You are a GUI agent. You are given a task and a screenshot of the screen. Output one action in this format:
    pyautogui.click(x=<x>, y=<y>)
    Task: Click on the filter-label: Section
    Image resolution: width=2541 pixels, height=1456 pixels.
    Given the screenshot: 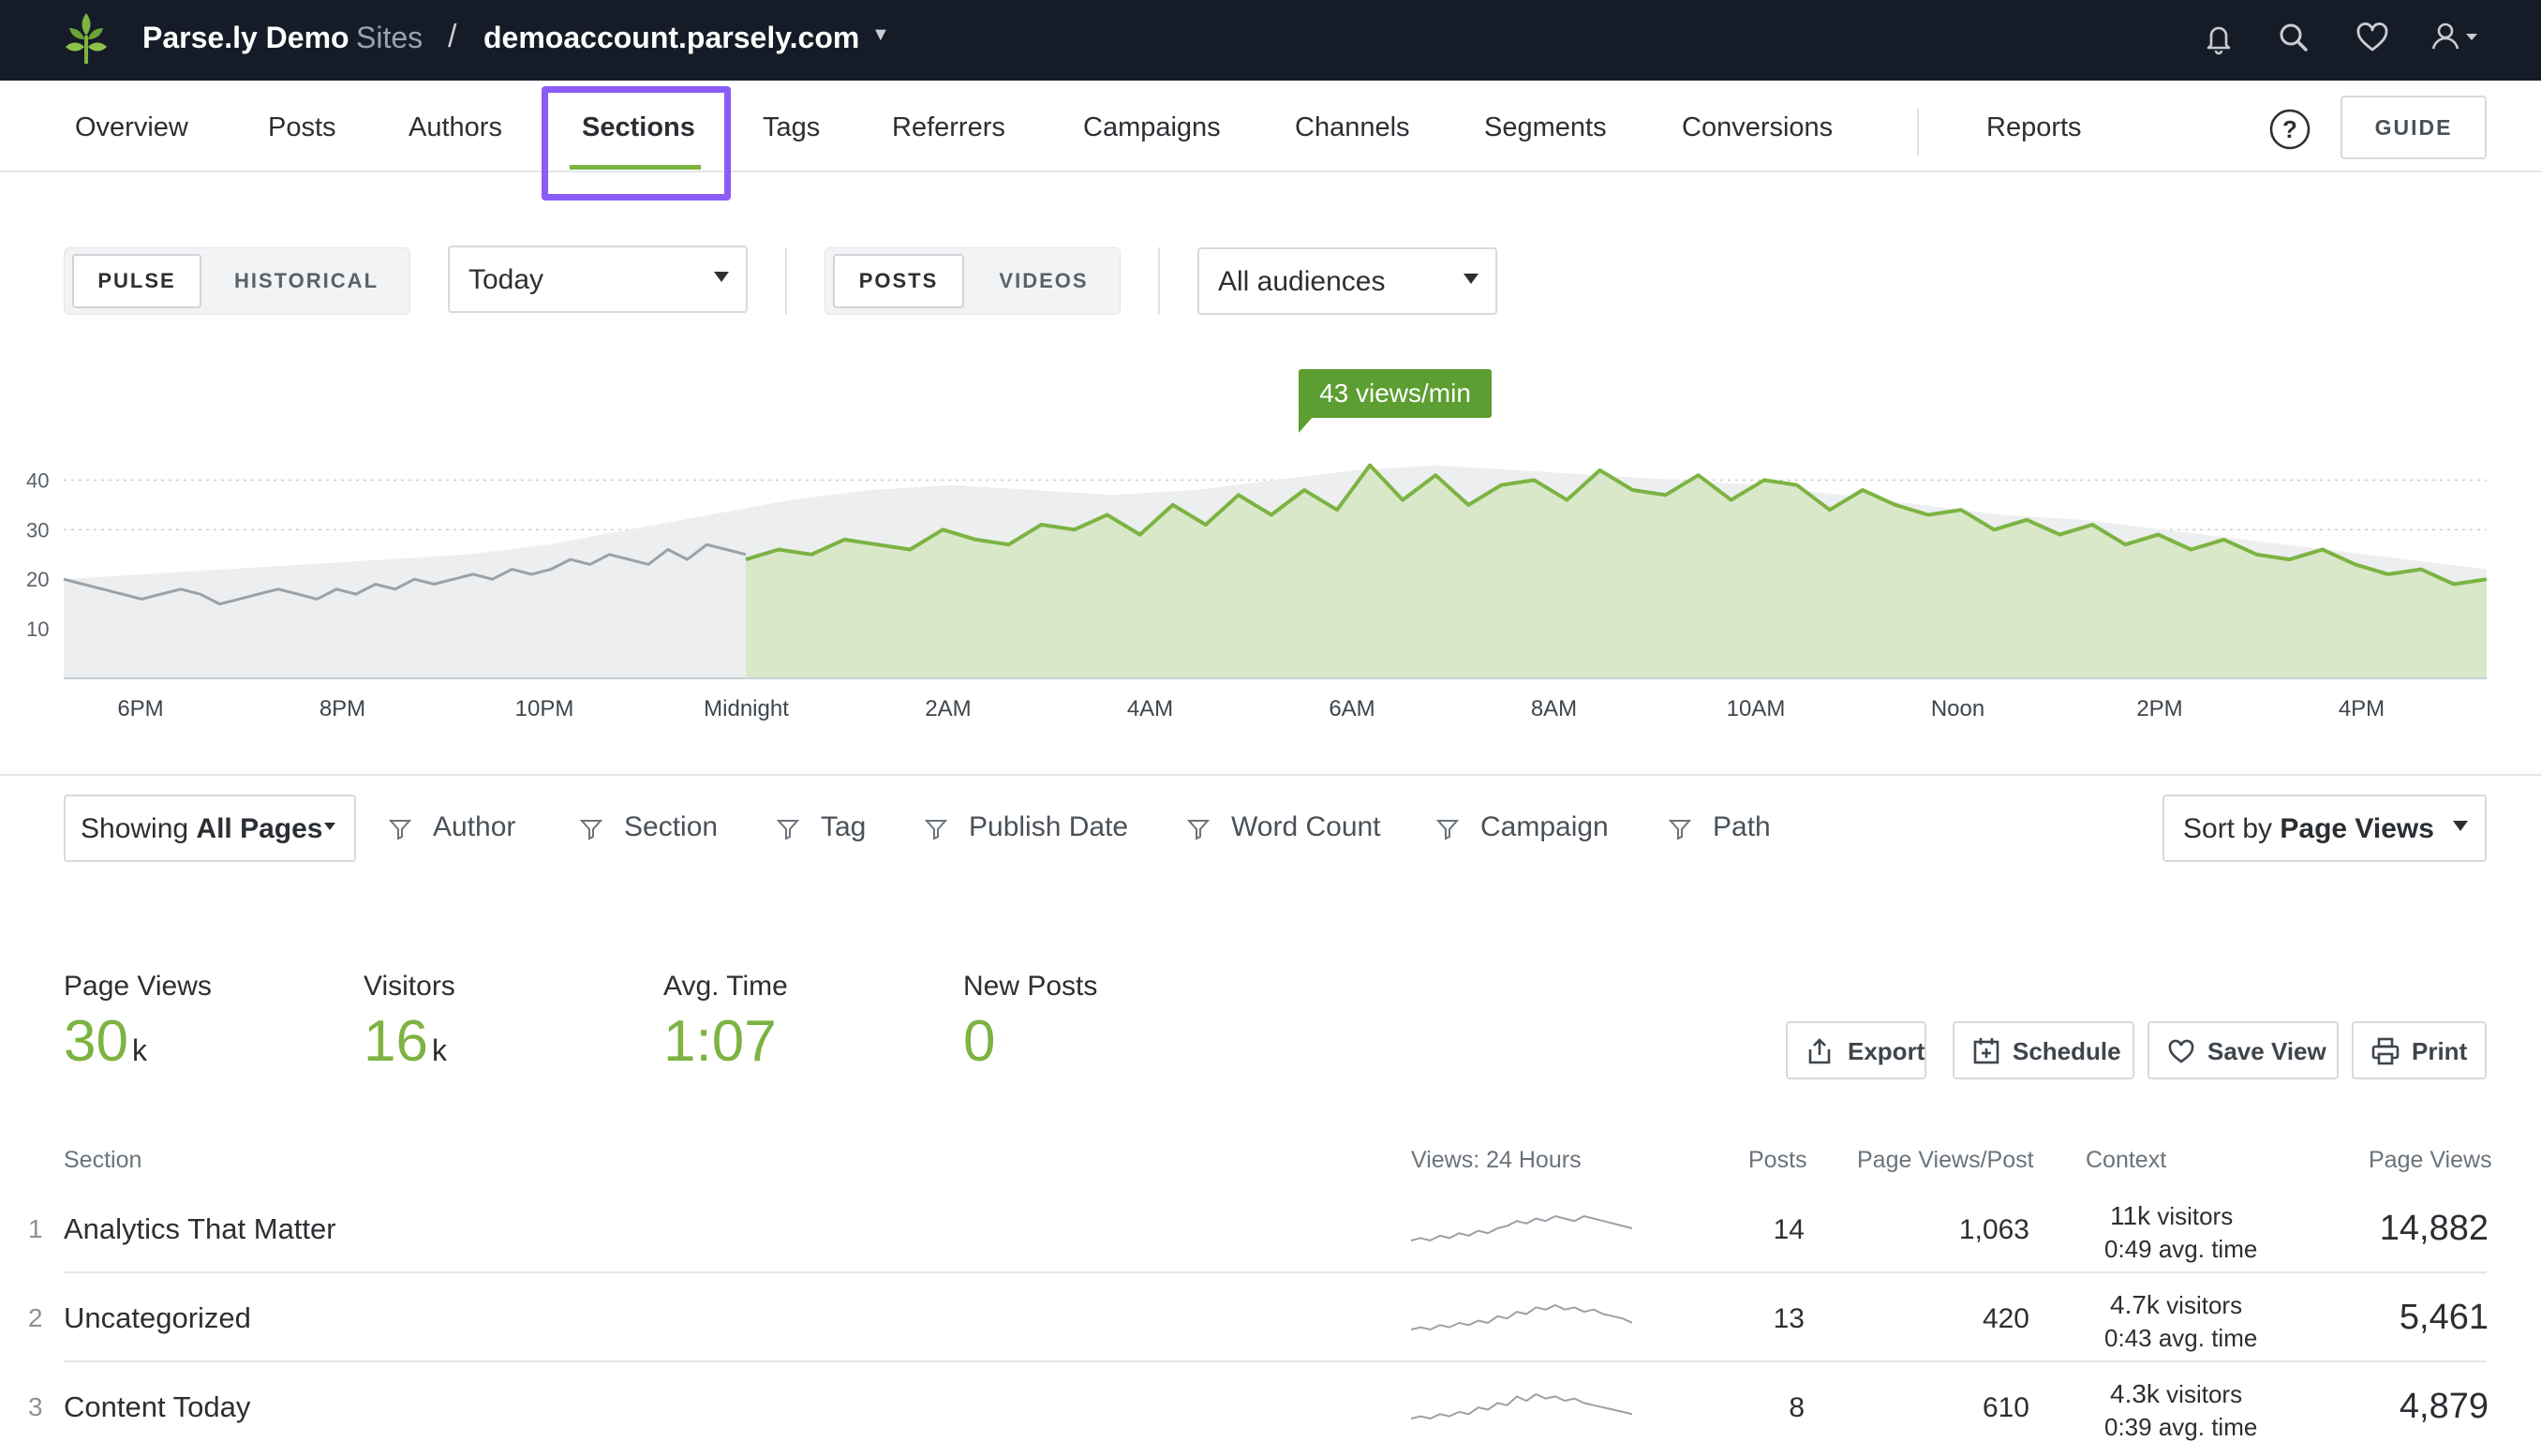 What is the action you would take?
    pyautogui.click(x=671, y=826)
    